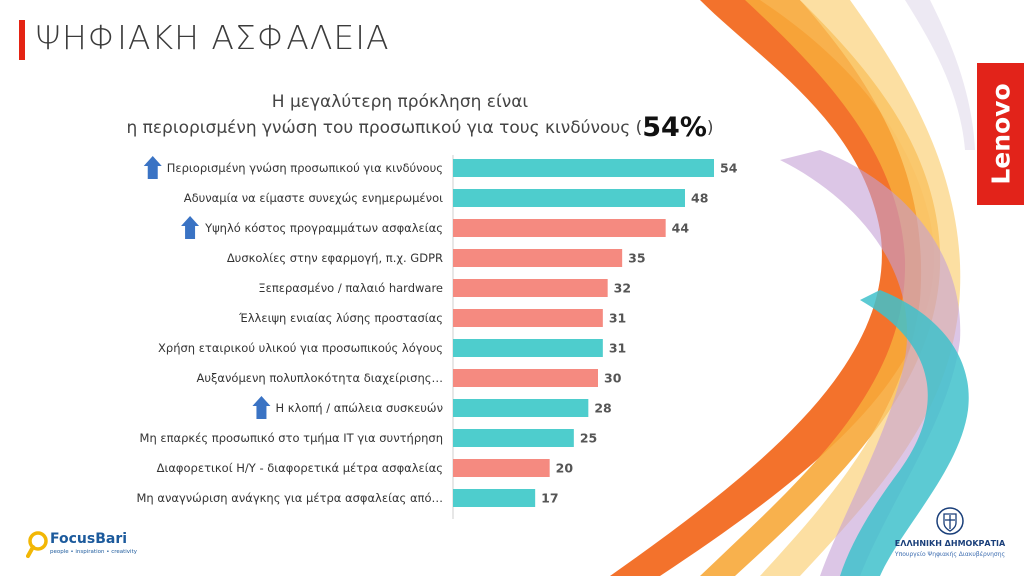 The height and width of the screenshot is (576, 1024). I want to click on data-label: 44, so click(681, 228).